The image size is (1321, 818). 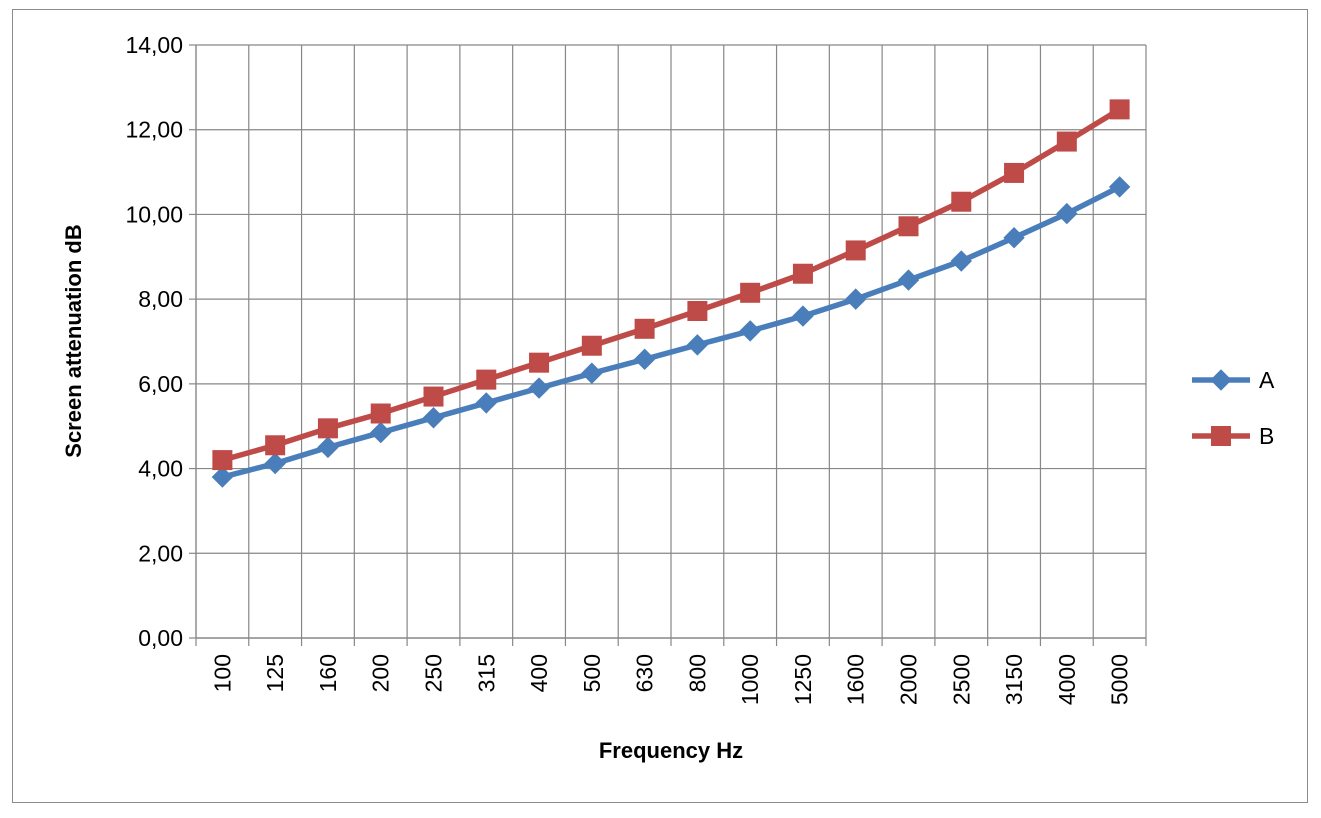 I want to click on x-tick-label: 400, so click(x=539, y=673).